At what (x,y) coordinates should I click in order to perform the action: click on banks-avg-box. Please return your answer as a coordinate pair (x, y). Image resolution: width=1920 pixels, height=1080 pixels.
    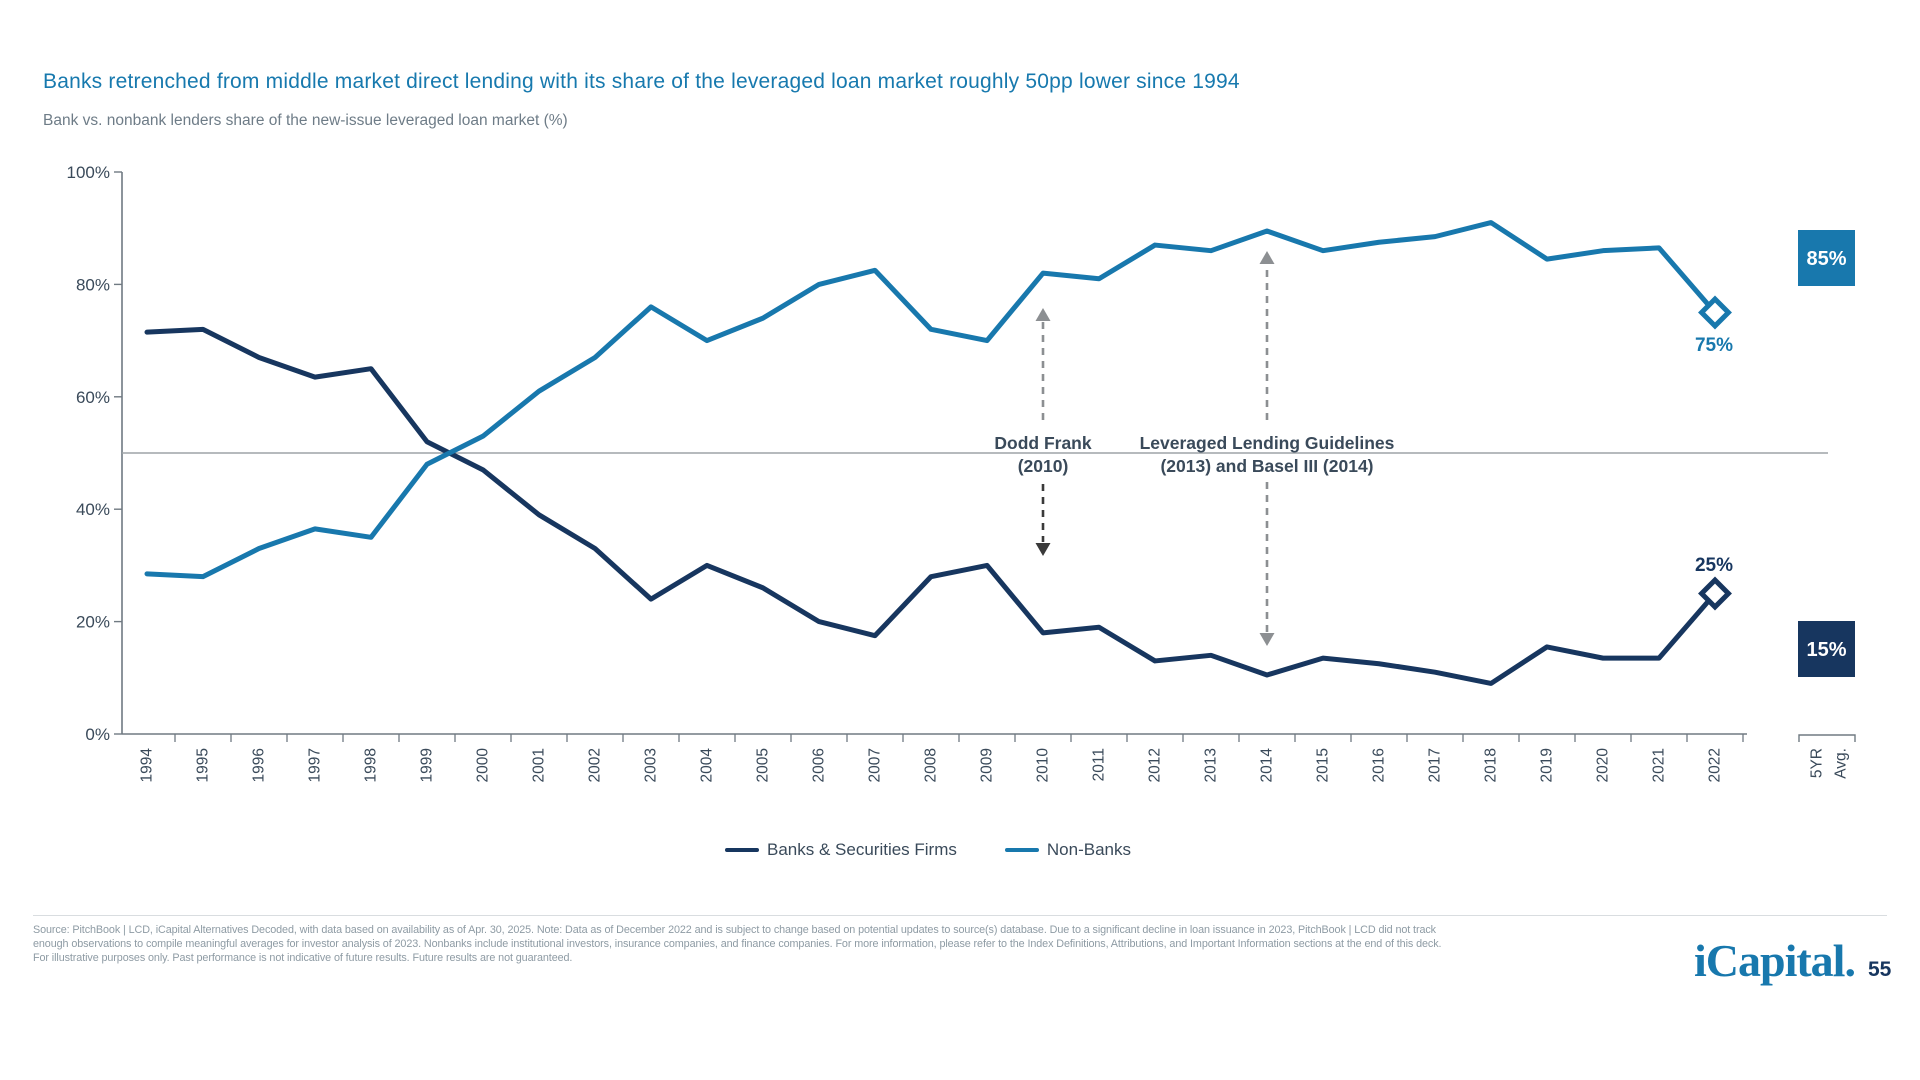
    Looking at the image, I should click on (1826, 649).